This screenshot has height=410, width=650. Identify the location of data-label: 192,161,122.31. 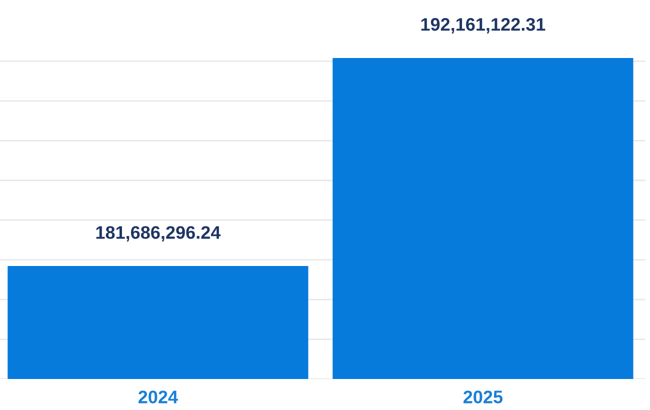
(483, 26).